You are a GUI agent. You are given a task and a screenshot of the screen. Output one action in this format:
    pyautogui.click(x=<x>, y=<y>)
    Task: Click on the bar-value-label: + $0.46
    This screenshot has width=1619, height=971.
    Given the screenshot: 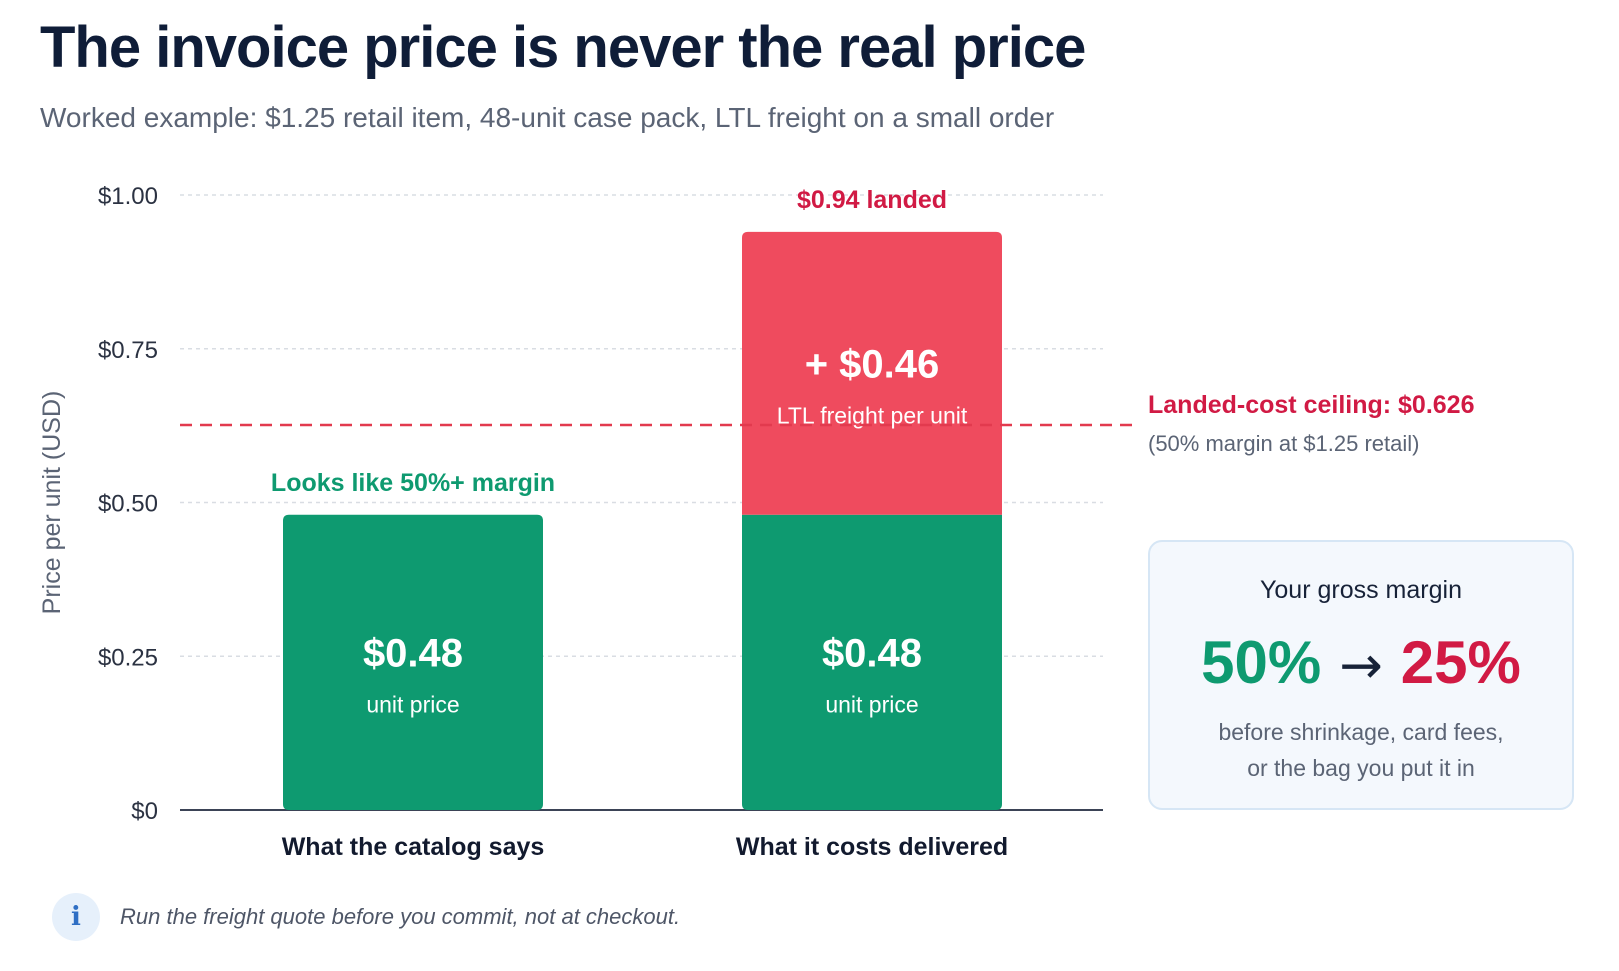 What is the action you would take?
    pyautogui.click(x=872, y=364)
    